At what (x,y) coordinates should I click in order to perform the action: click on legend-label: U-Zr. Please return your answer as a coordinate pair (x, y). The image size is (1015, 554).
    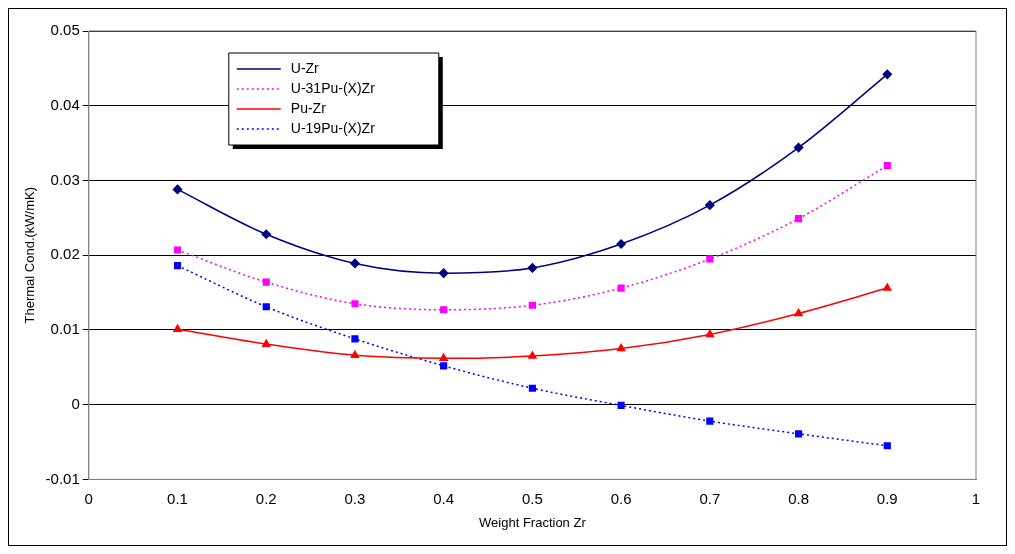
    Looking at the image, I should click on (305, 67).